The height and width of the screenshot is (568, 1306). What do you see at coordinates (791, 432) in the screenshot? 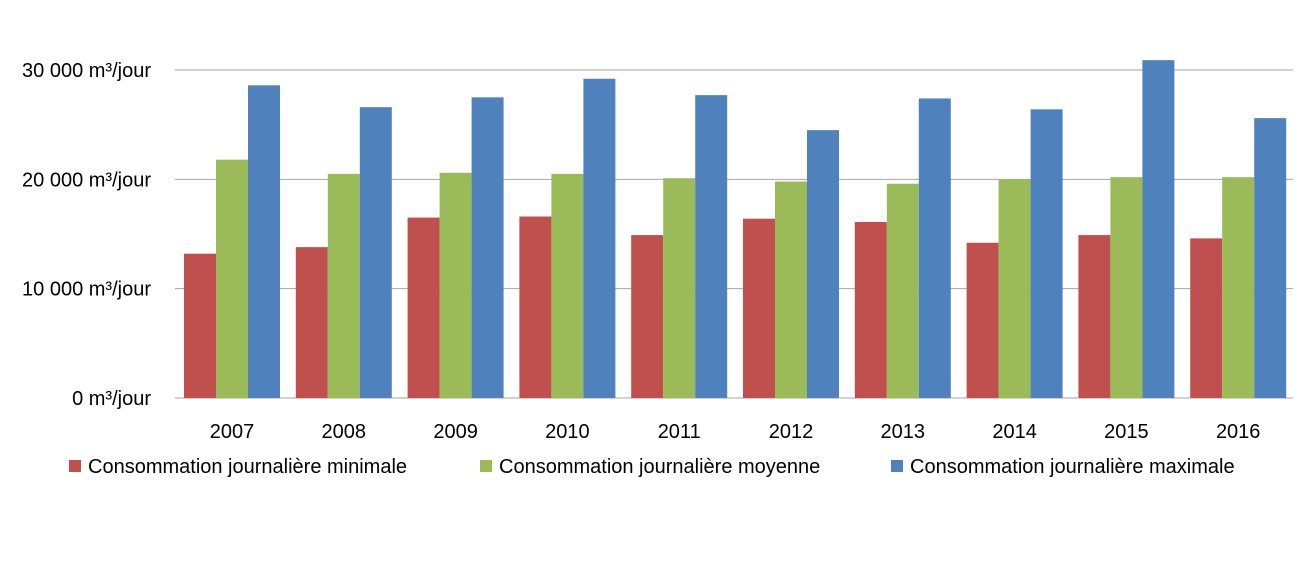
I see `x-tick-label: 2012` at bounding box center [791, 432].